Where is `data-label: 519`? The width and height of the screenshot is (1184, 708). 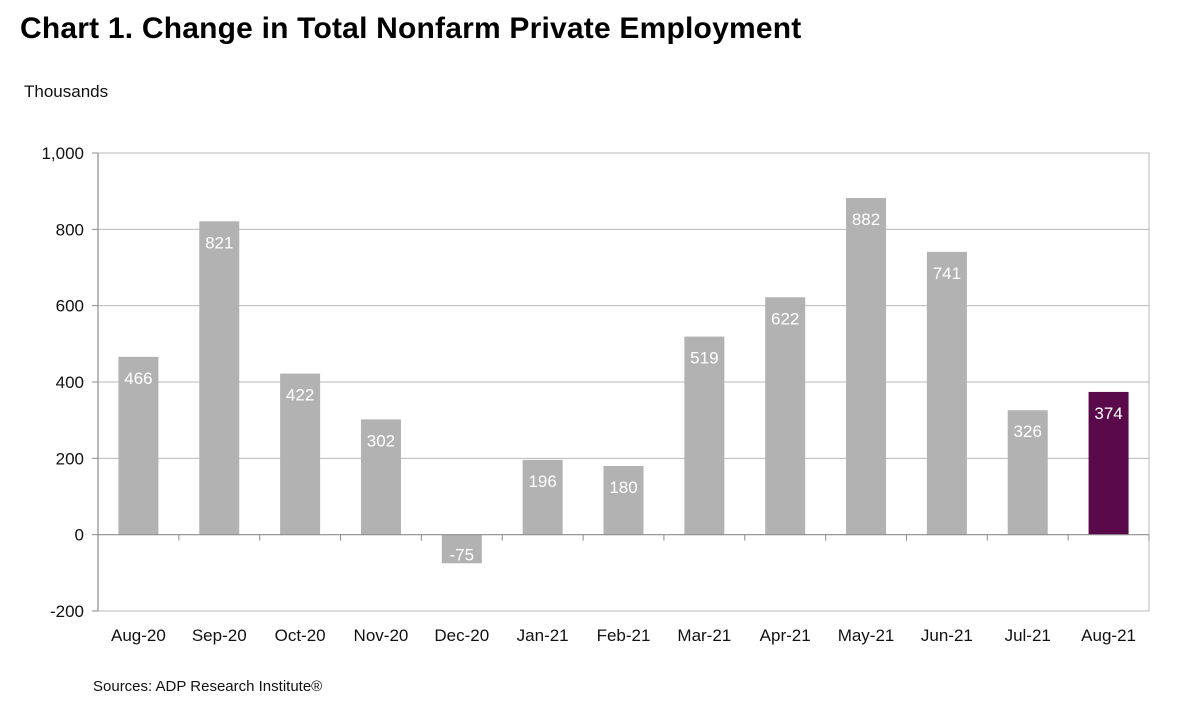 data-label: 519 is located at coordinates (704, 358).